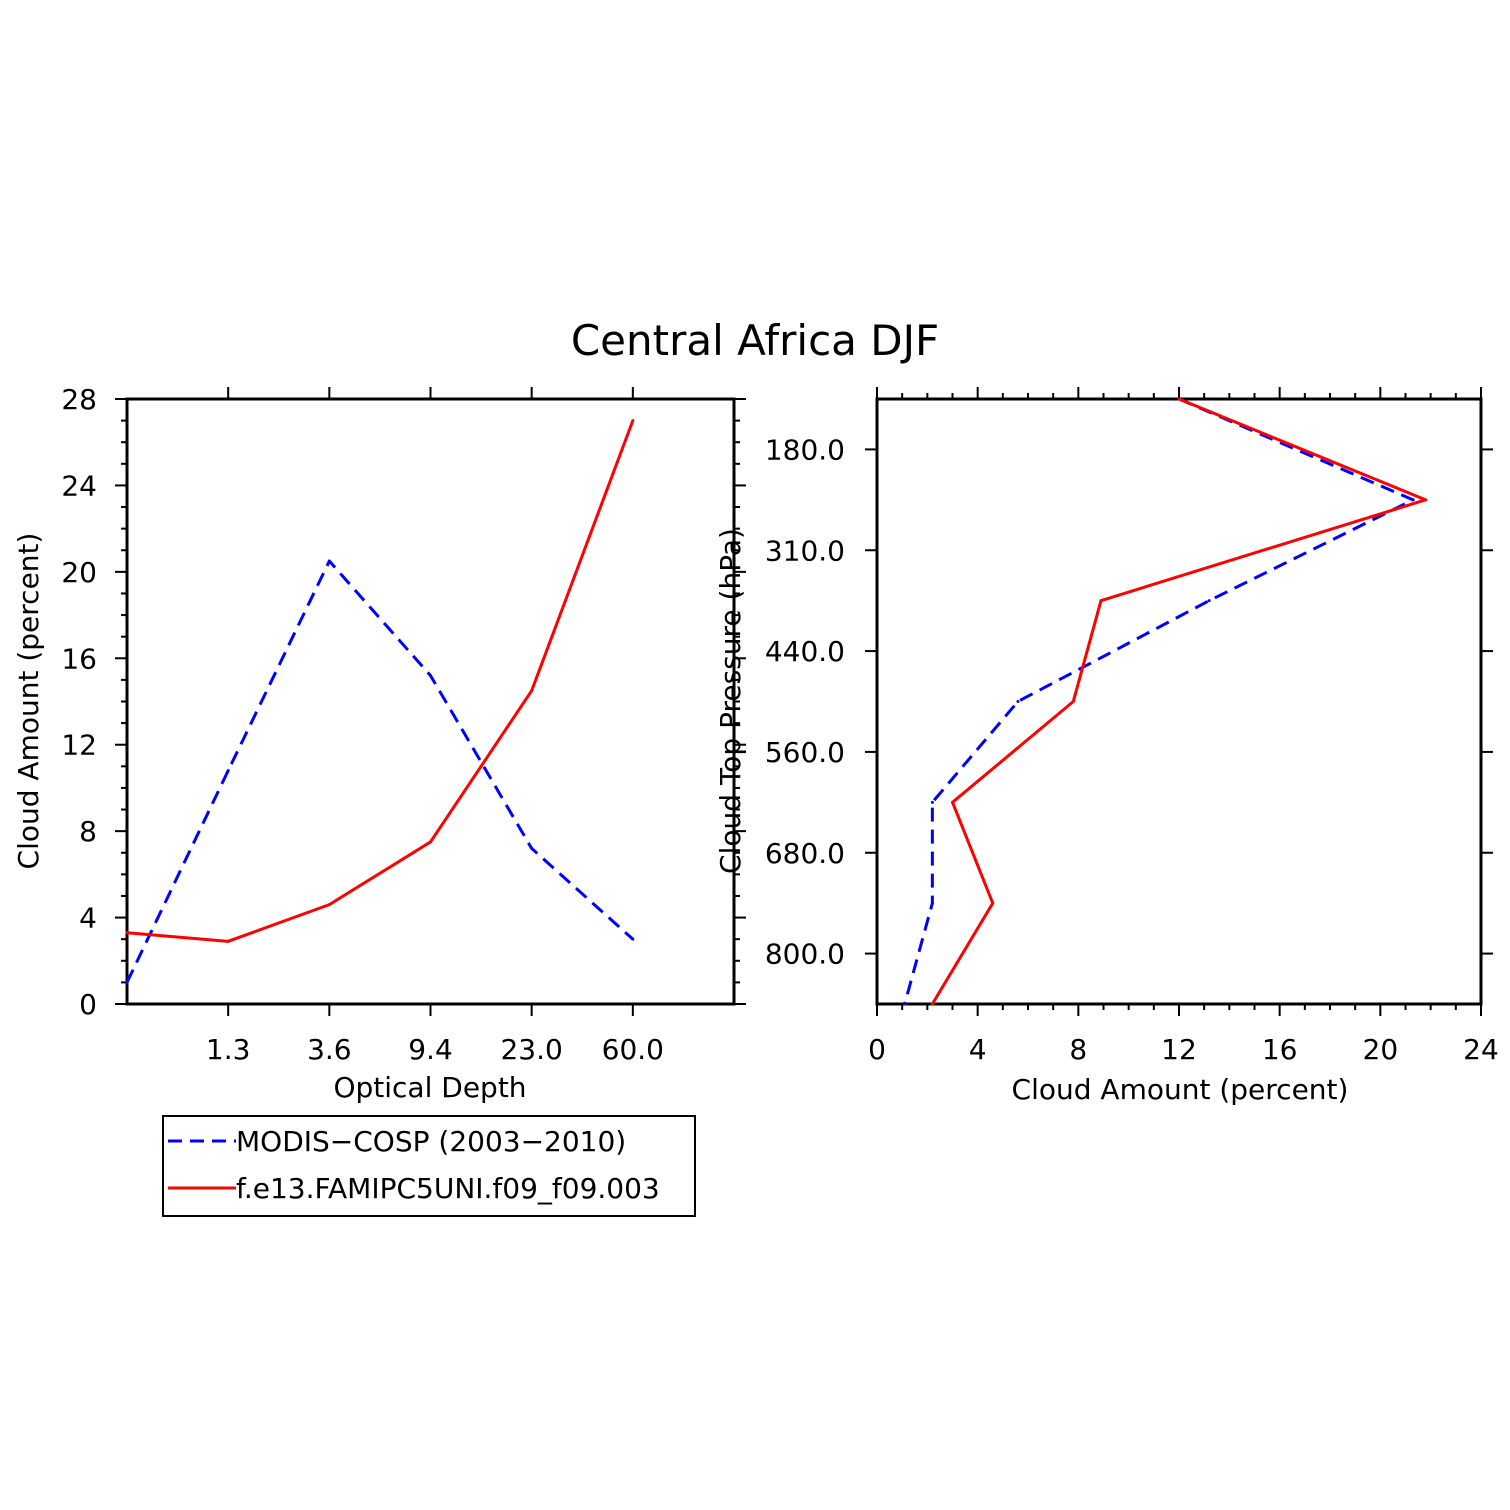 The image size is (1510, 1510). Describe the element at coordinates (379, 771) in the screenshot. I see `left-series-line-modis-cosp-2003-2010` at that location.